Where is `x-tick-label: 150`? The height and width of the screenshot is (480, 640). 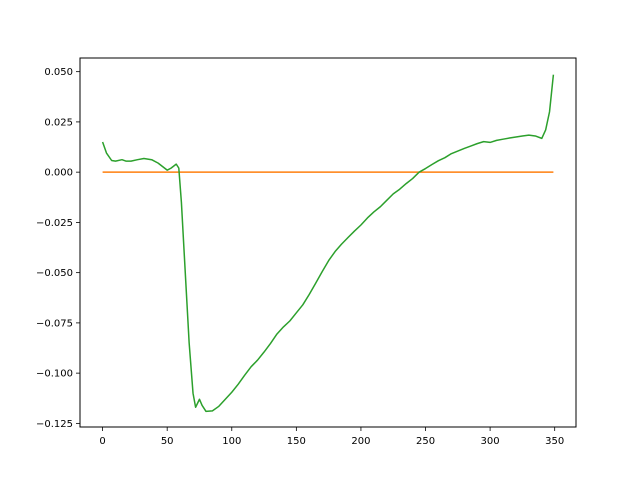 x-tick-label: 150 is located at coordinates (296, 441).